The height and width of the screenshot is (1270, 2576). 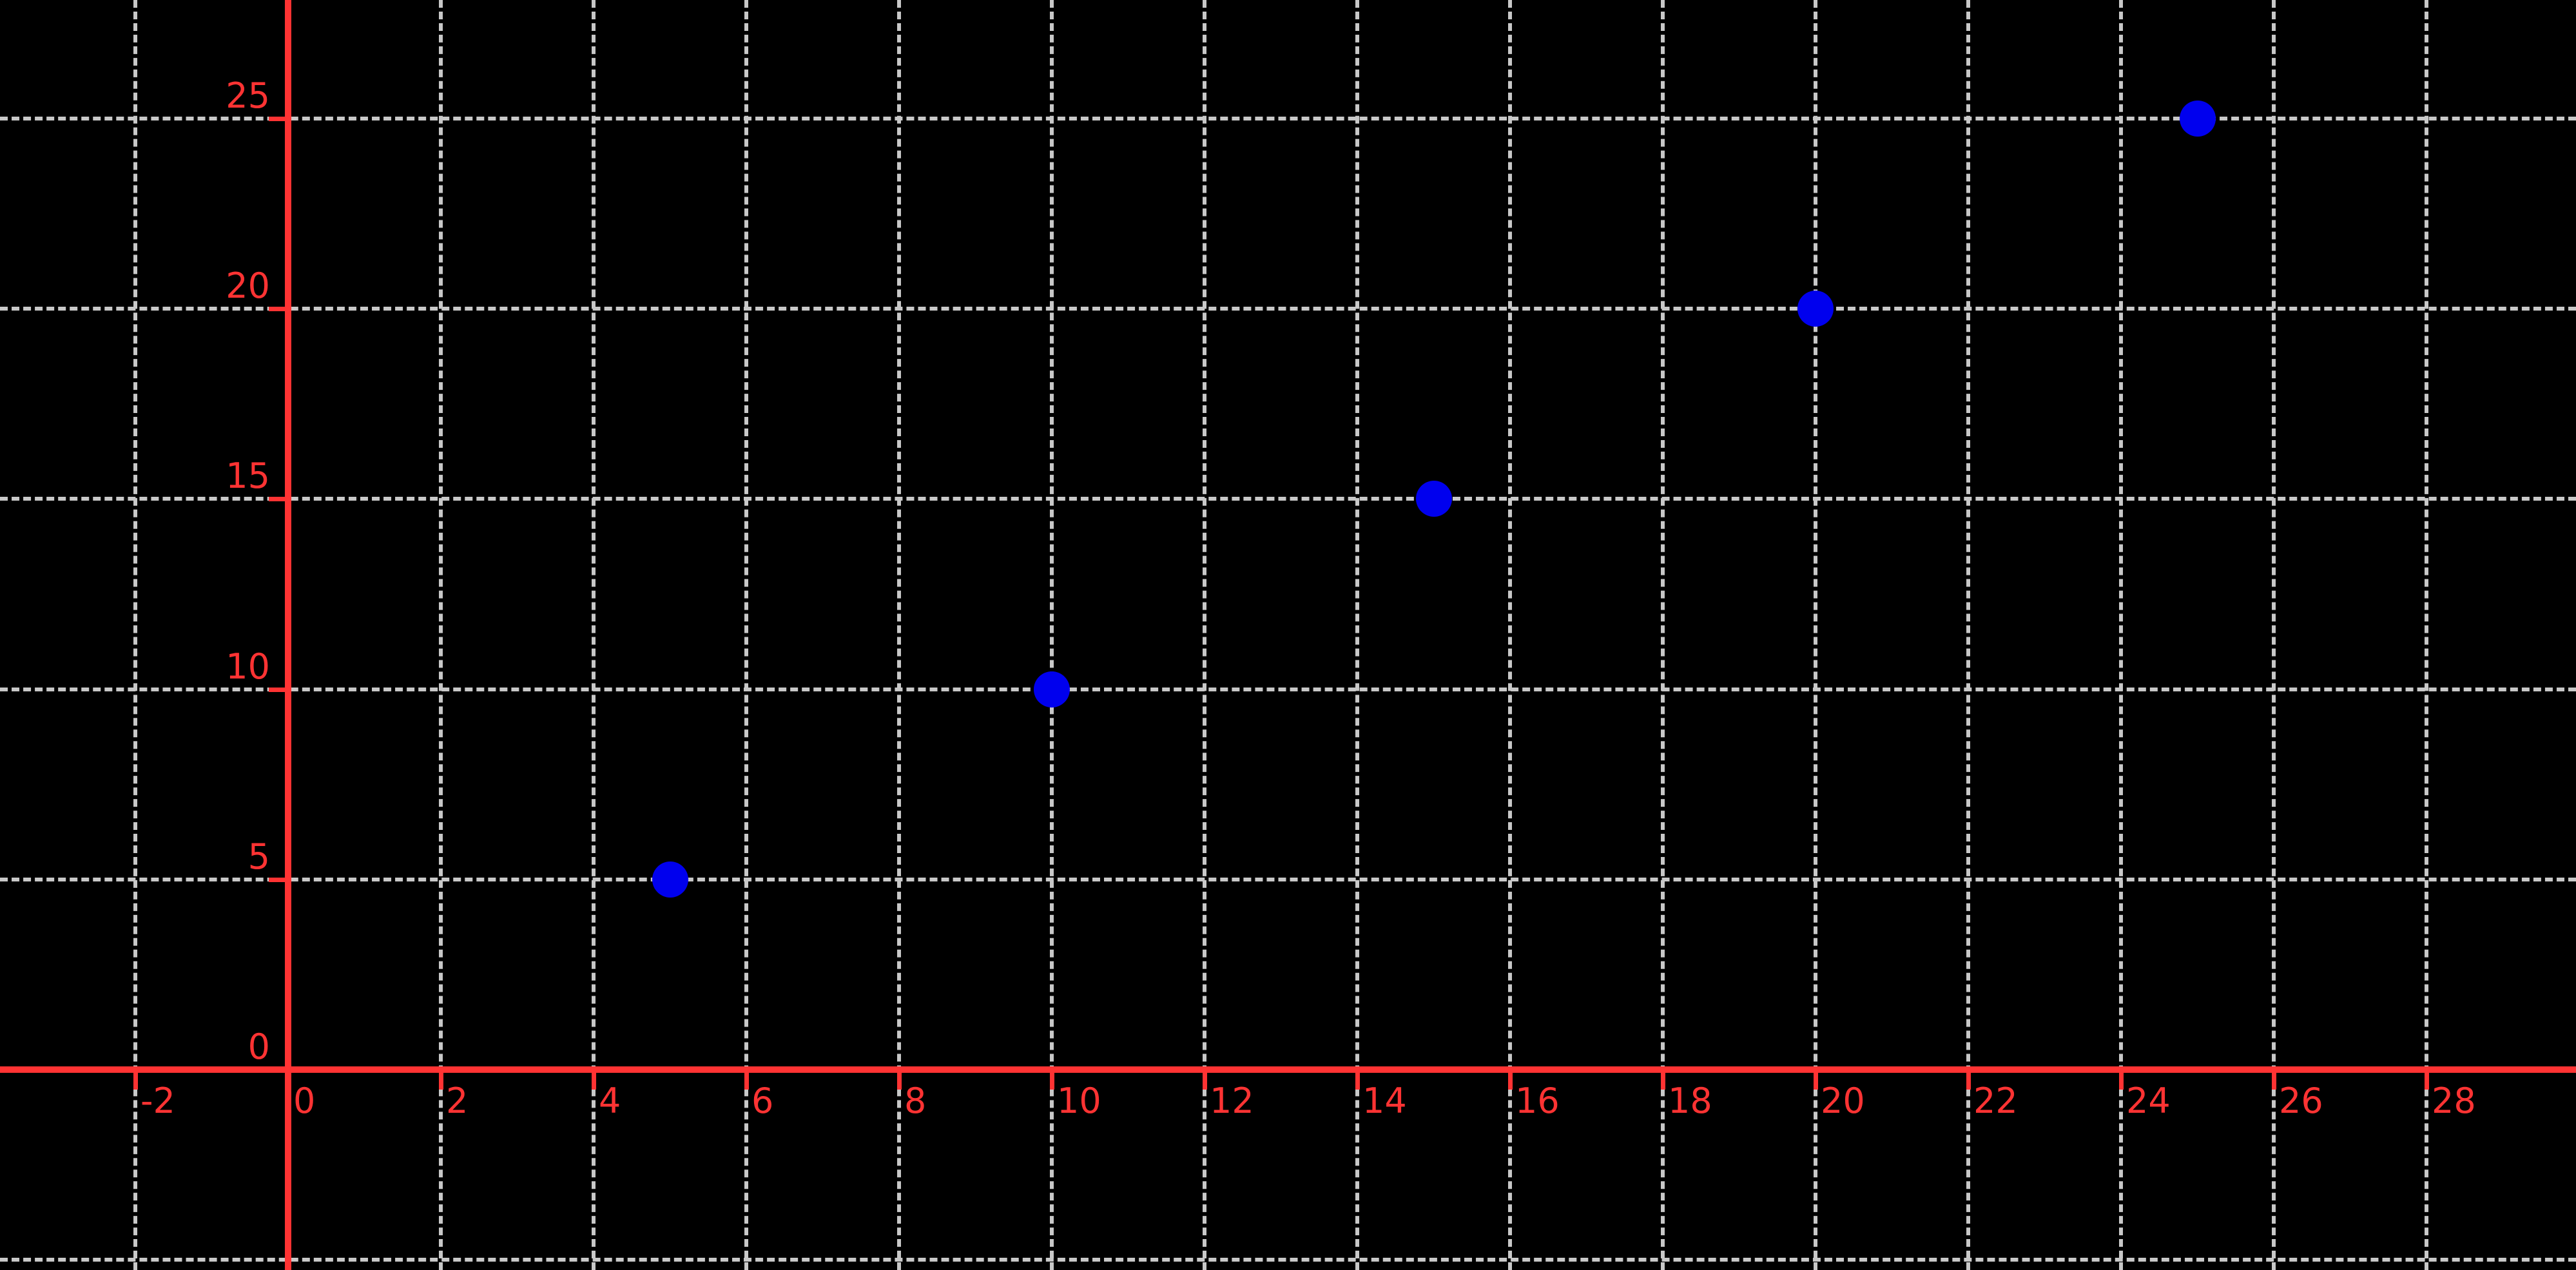 What do you see at coordinates (1843, 1101) in the screenshot?
I see `x-tick-label: 20` at bounding box center [1843, 1101].